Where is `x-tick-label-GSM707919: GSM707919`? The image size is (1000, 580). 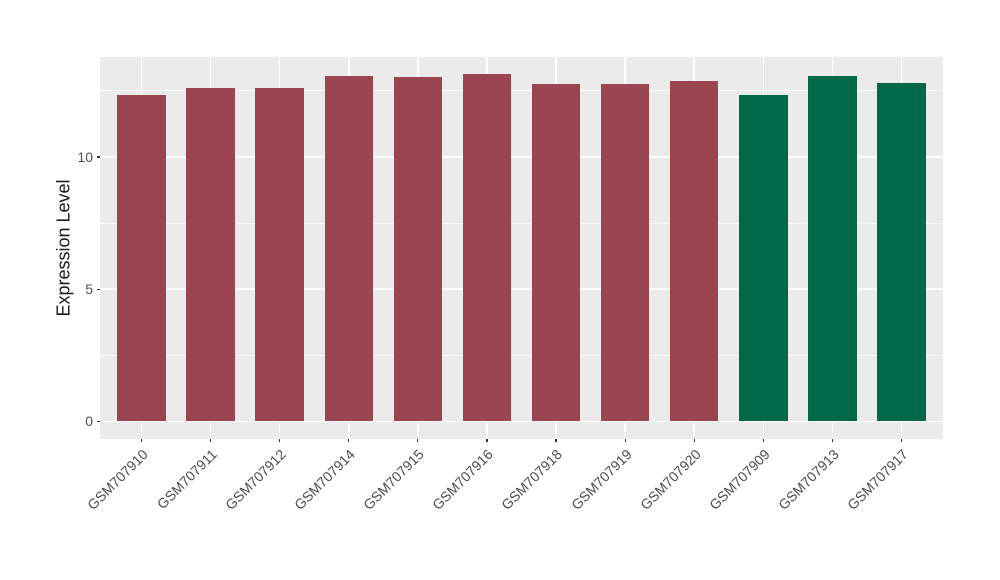 x-tick-label-GSM707919: GSM707919 is located at coordinates (601, 479).